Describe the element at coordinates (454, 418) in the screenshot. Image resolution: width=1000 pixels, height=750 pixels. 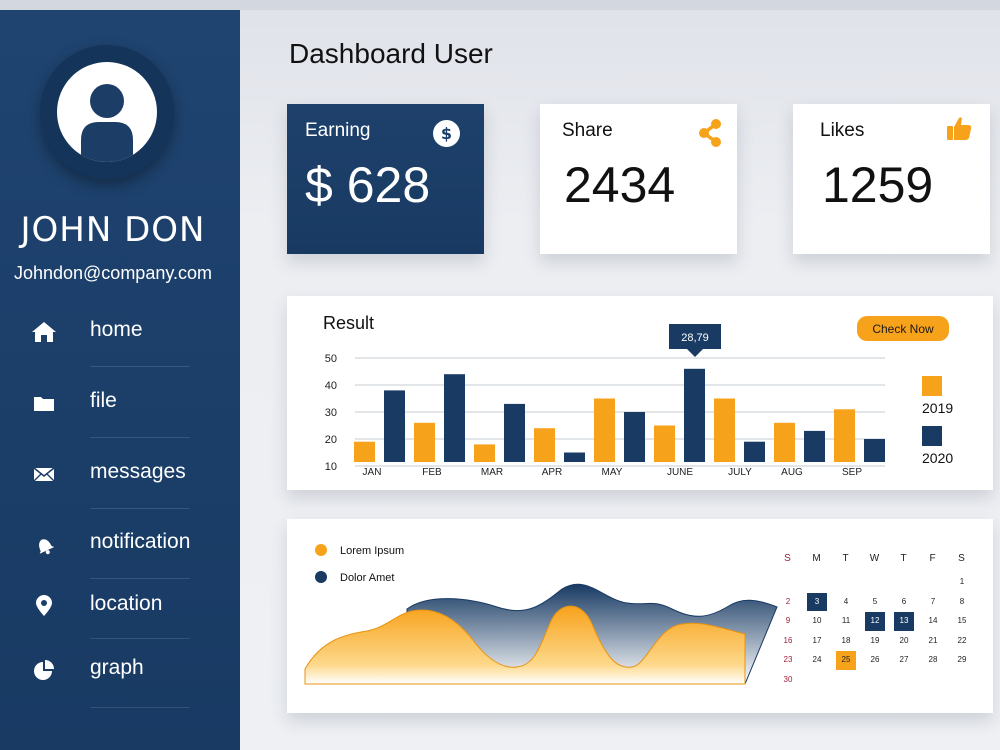
I see `bar-2020-feb` at that location.